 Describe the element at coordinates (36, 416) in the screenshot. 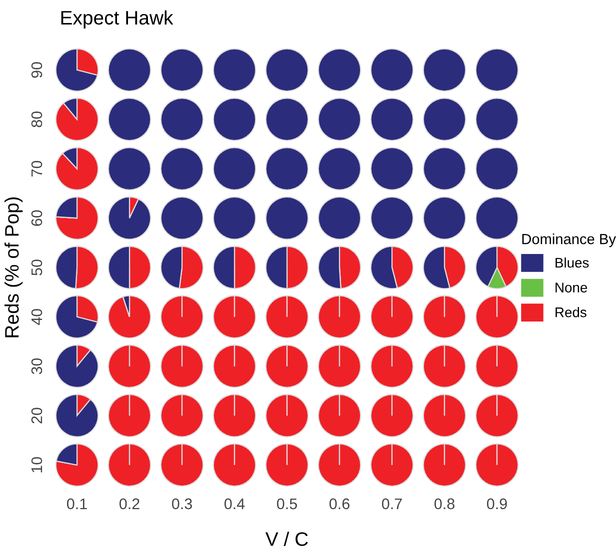

I see `text: 20` at that location.